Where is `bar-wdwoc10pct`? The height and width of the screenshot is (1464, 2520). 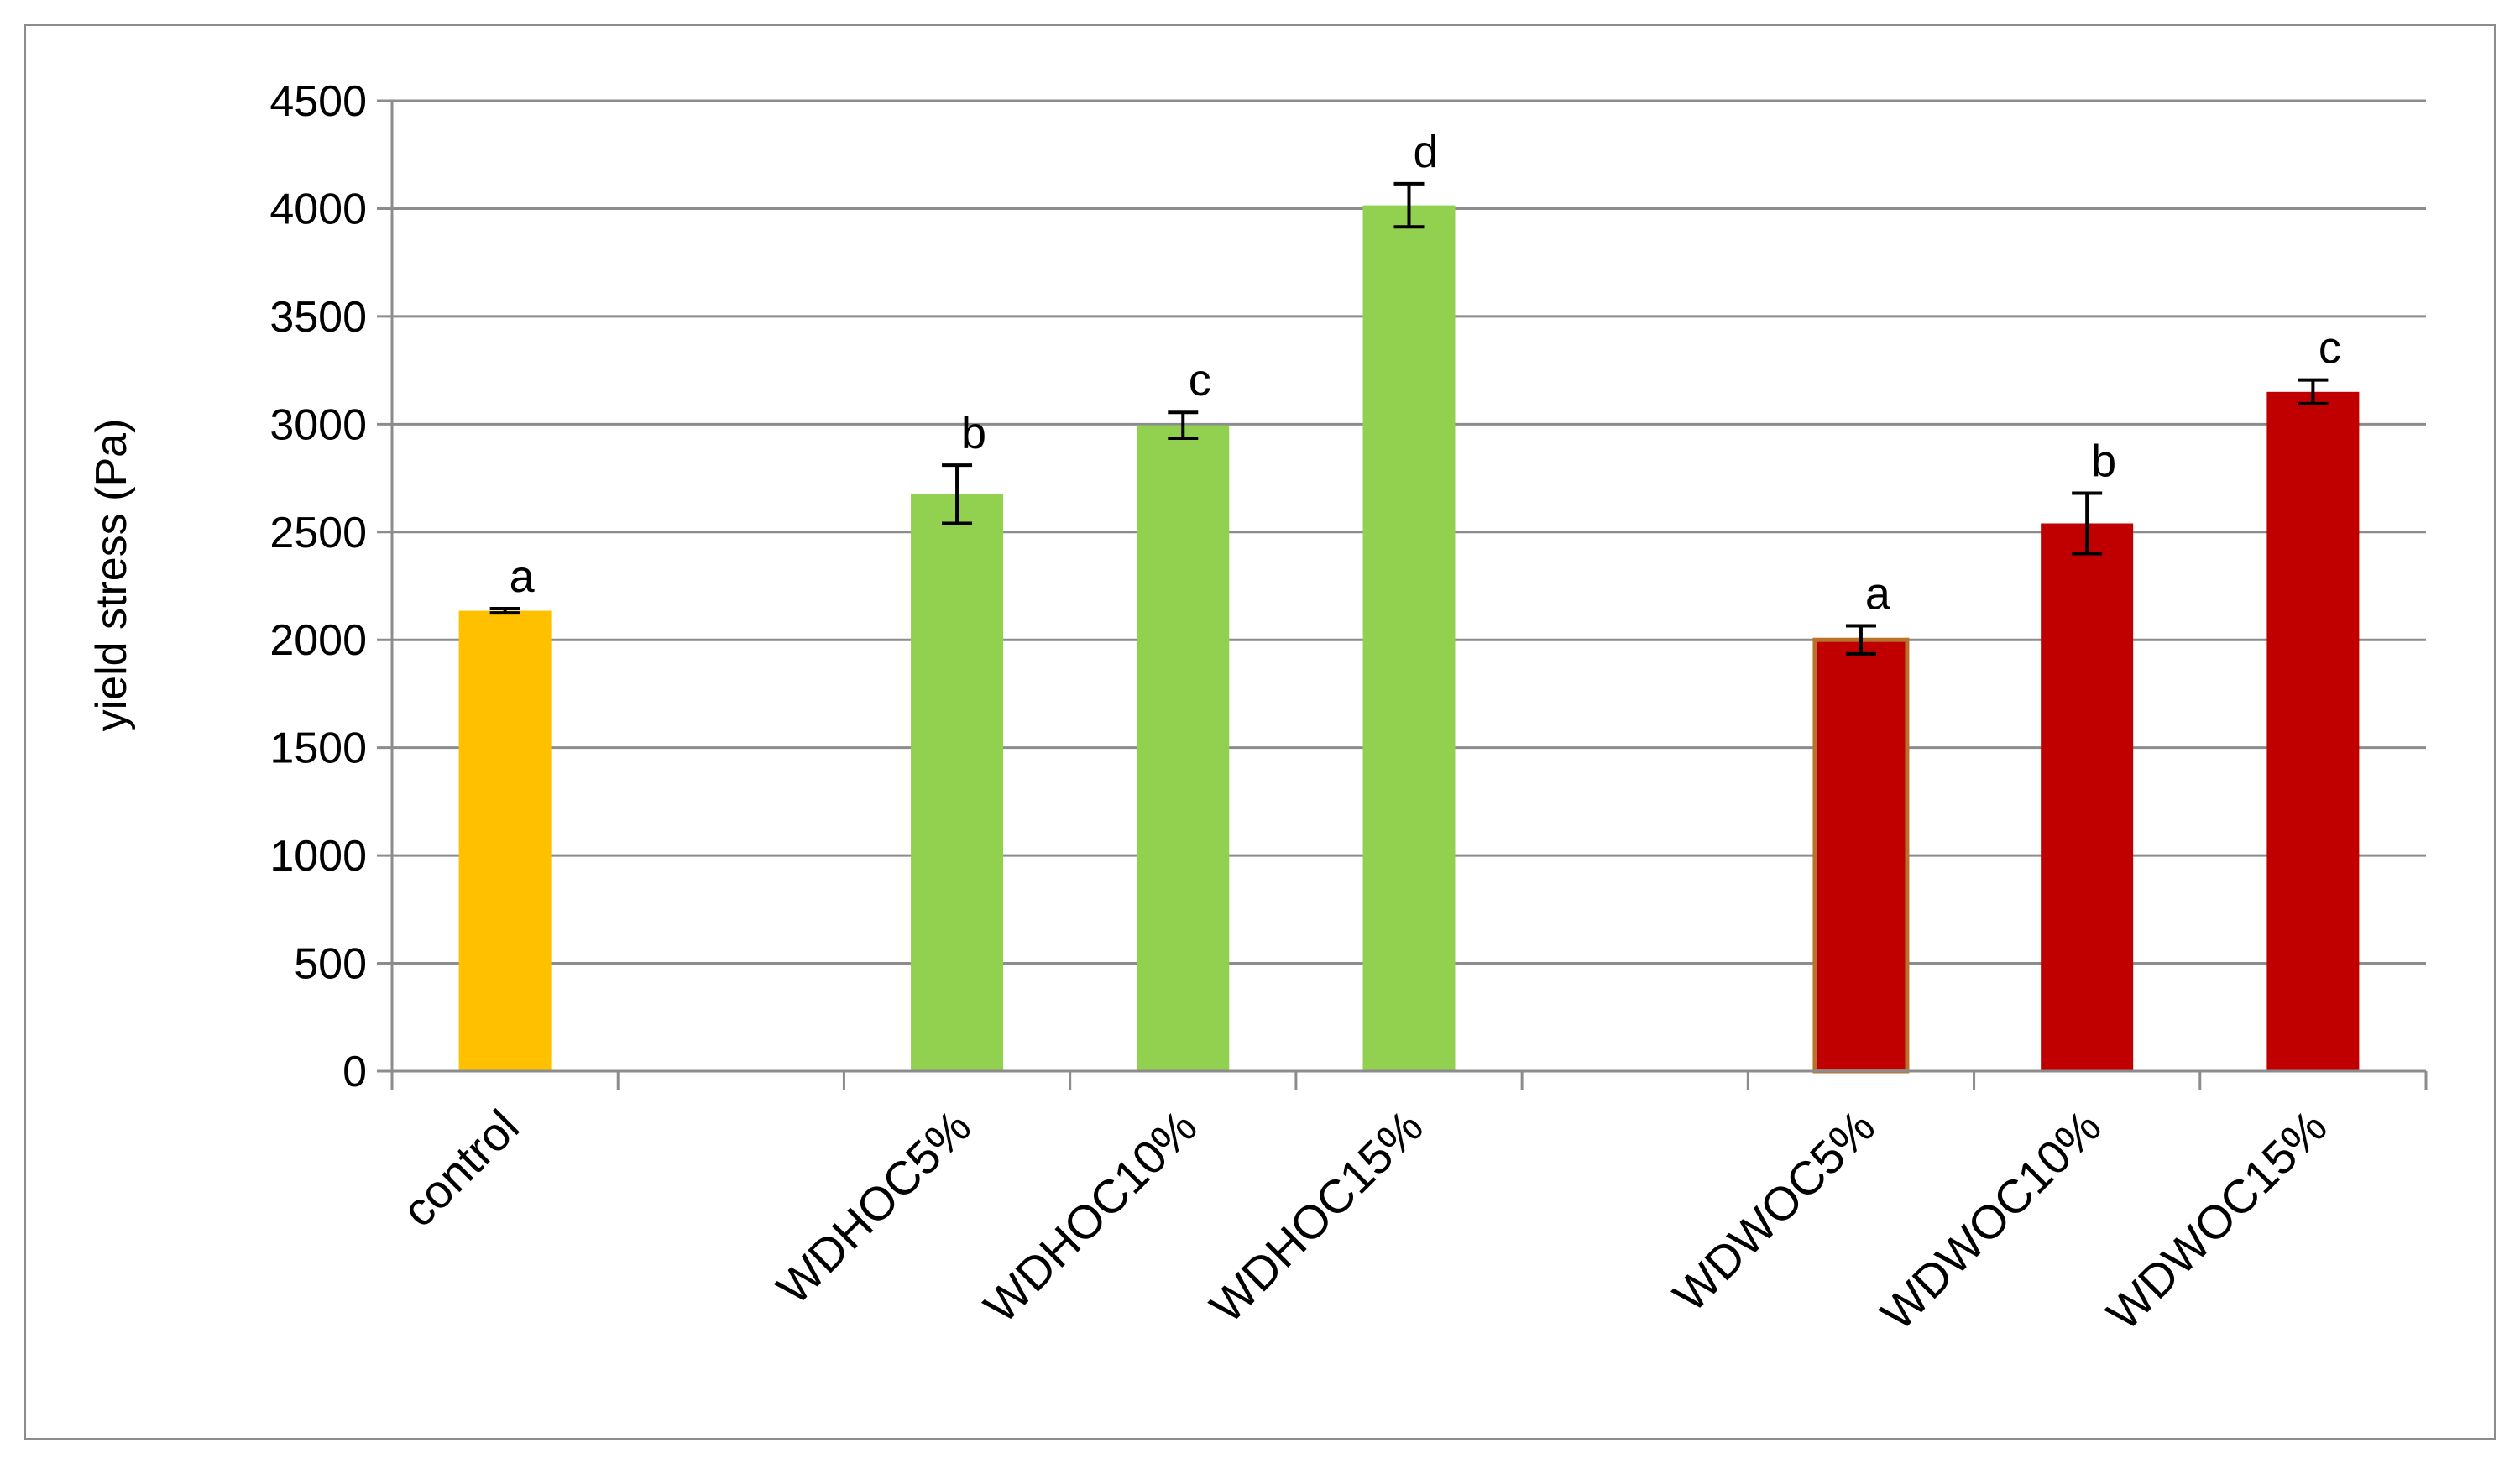 bar-wdwoc10pct is located at coordinates (2087, 797).